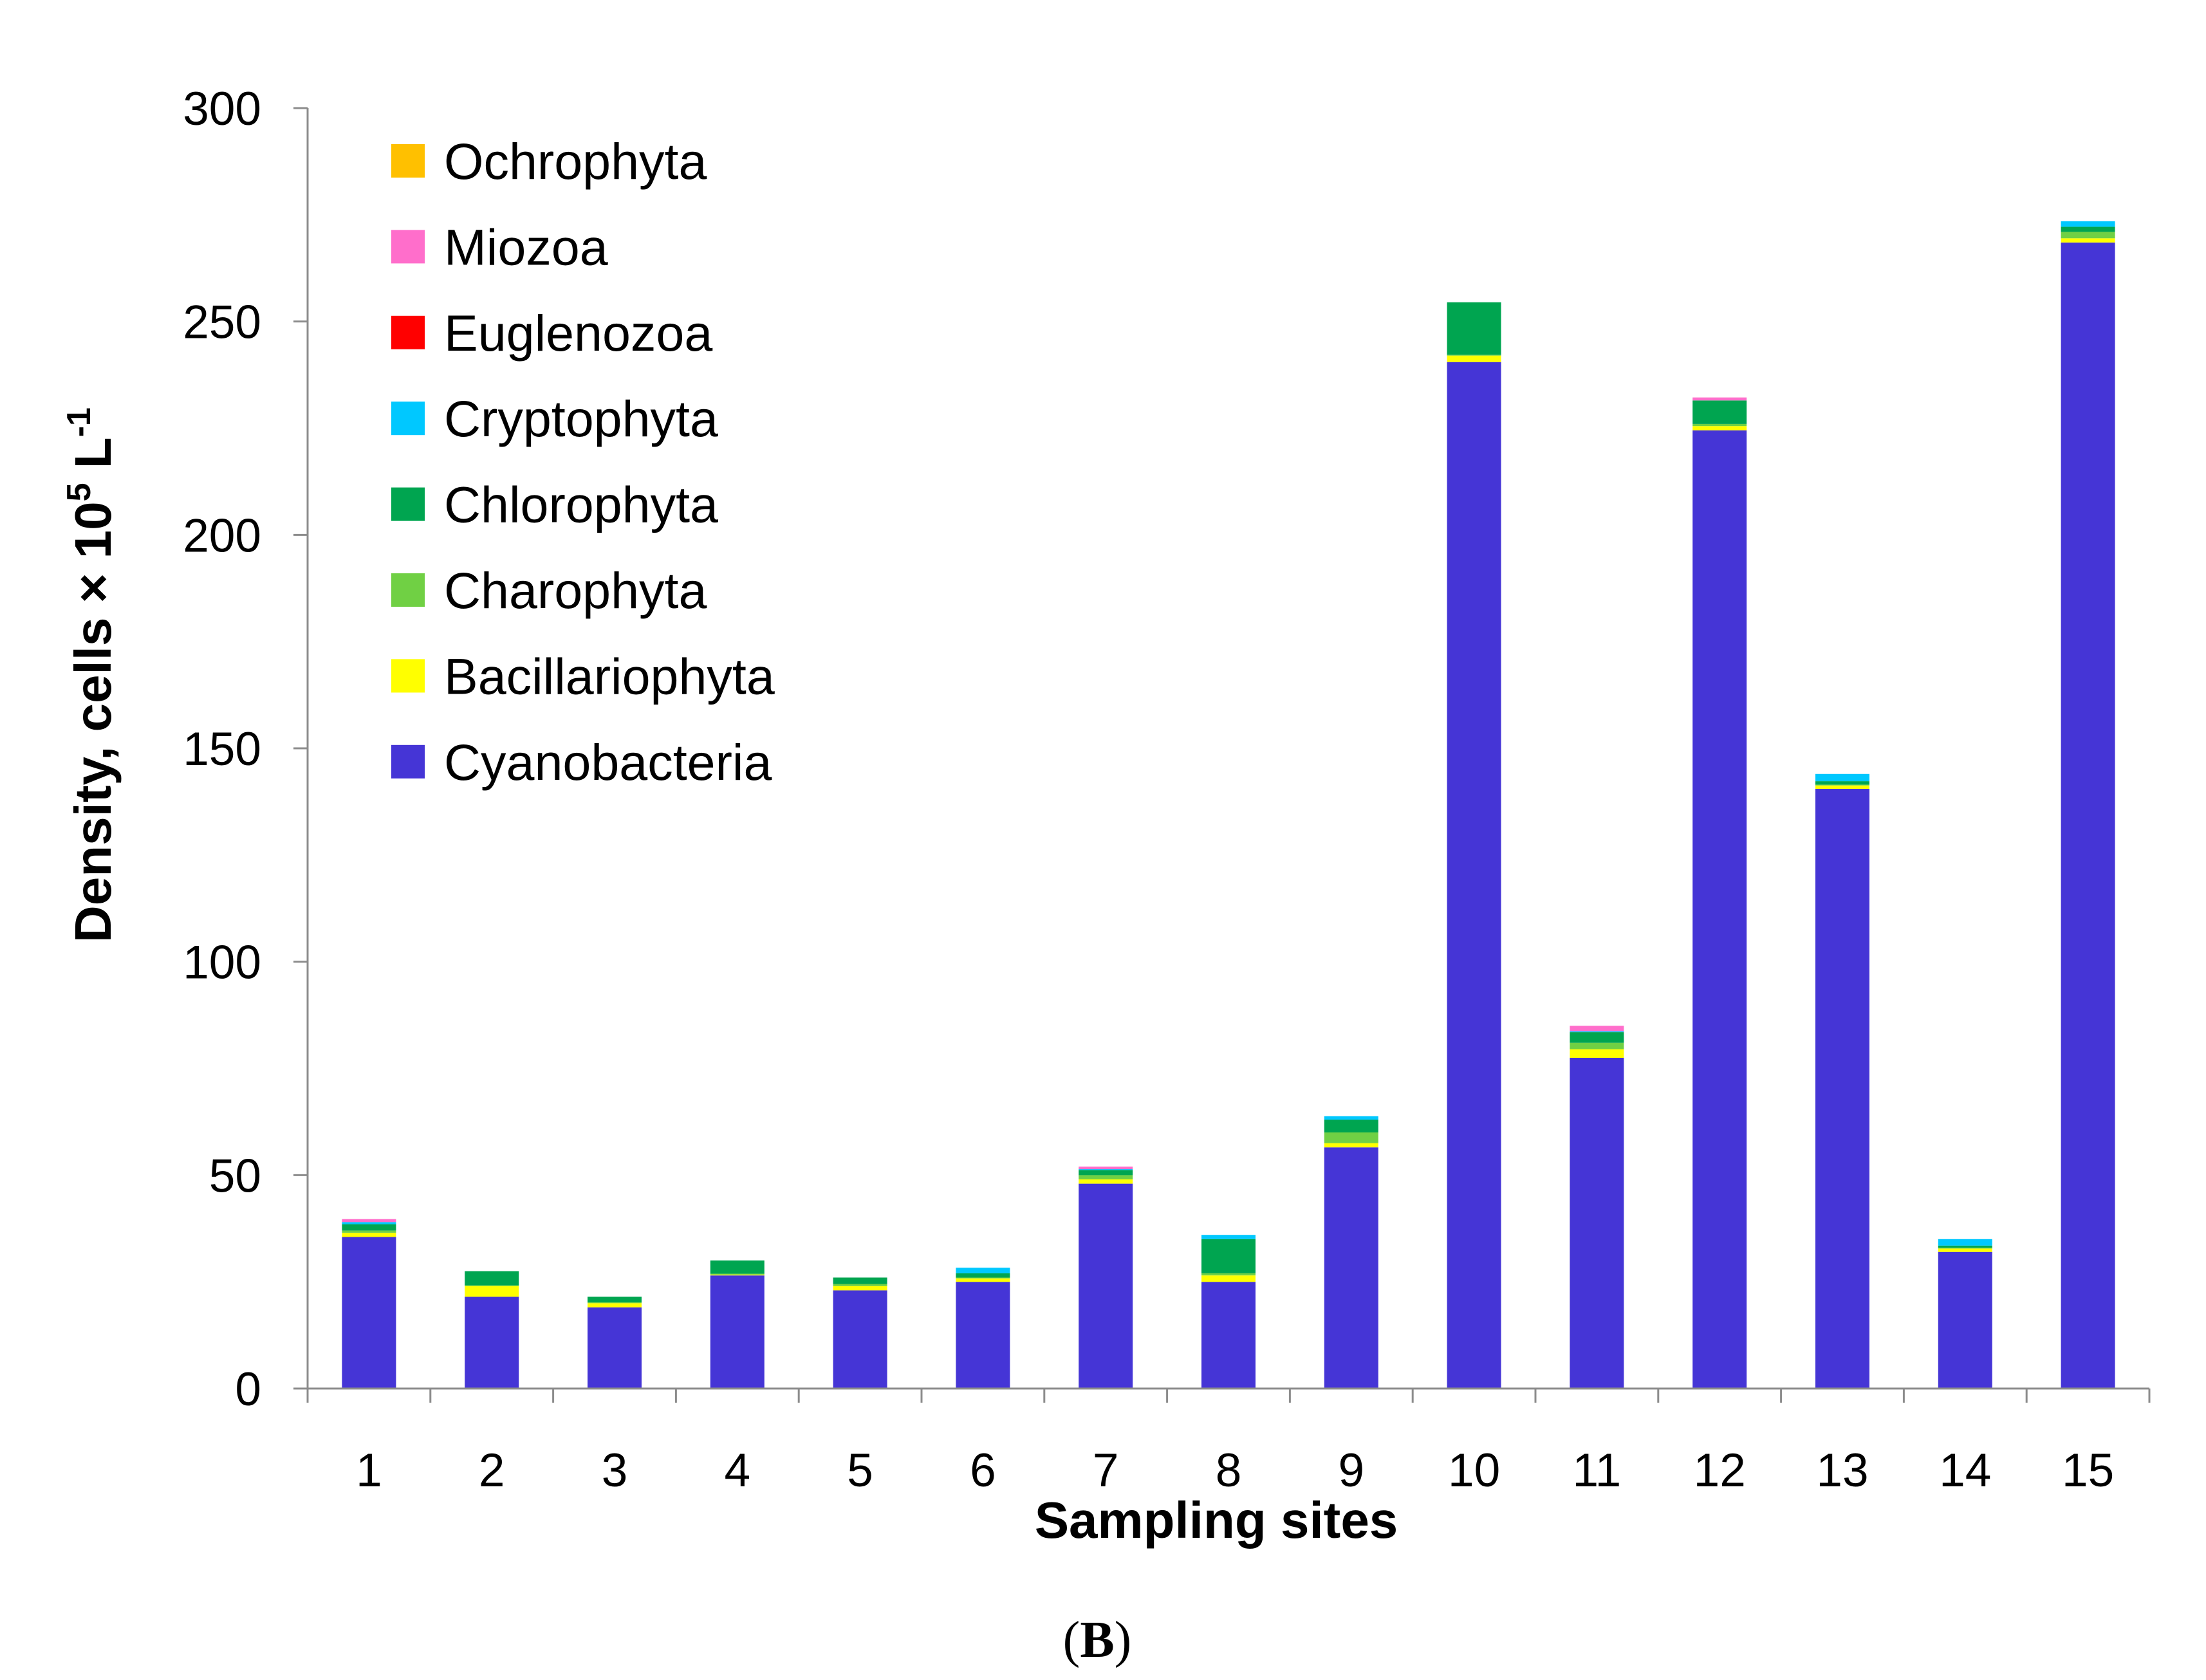  I want to click on panel-label-close: ), so click(1123, 1640).